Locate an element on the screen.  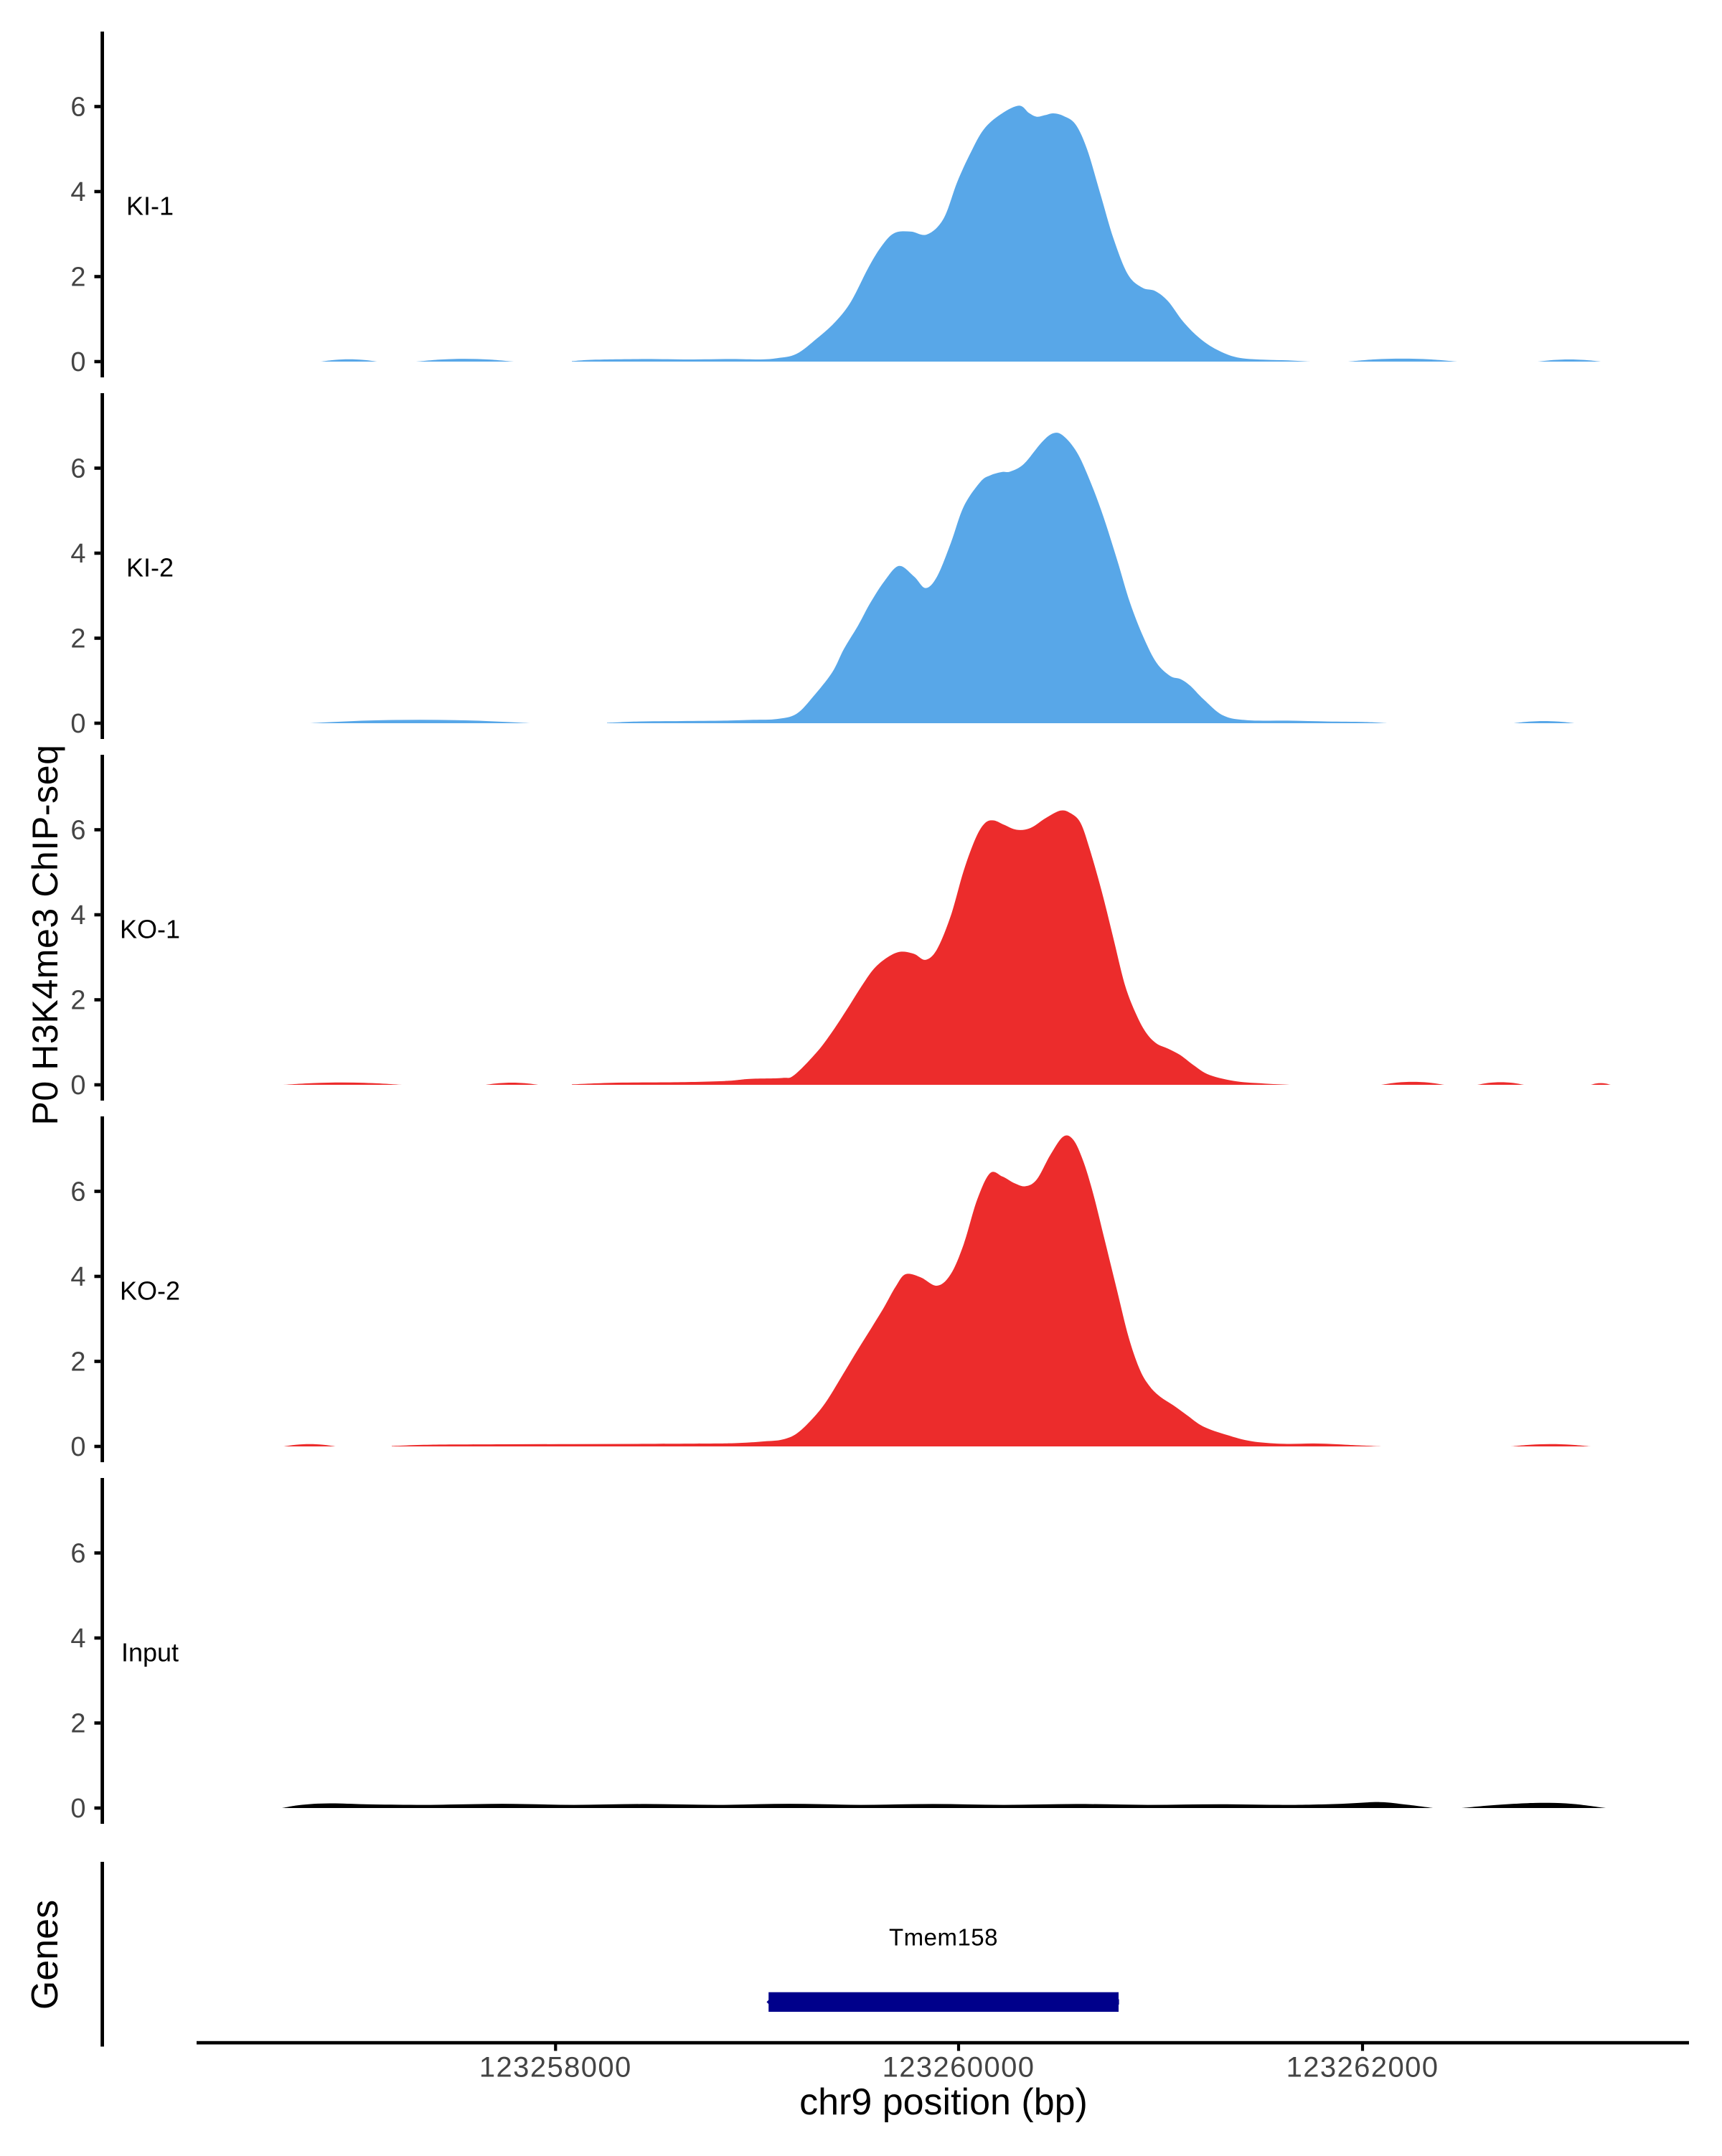
svg-text: KO-1 is located at coordinates (150, 929).